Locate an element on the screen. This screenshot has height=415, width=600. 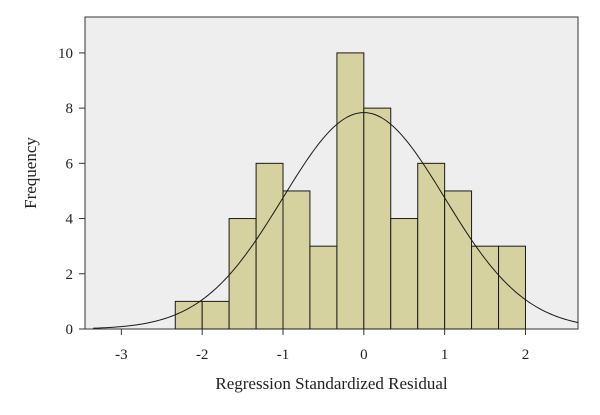
y-axis-ticks: 0 2 4 6 8 10 is located at coordinates (71, 192).